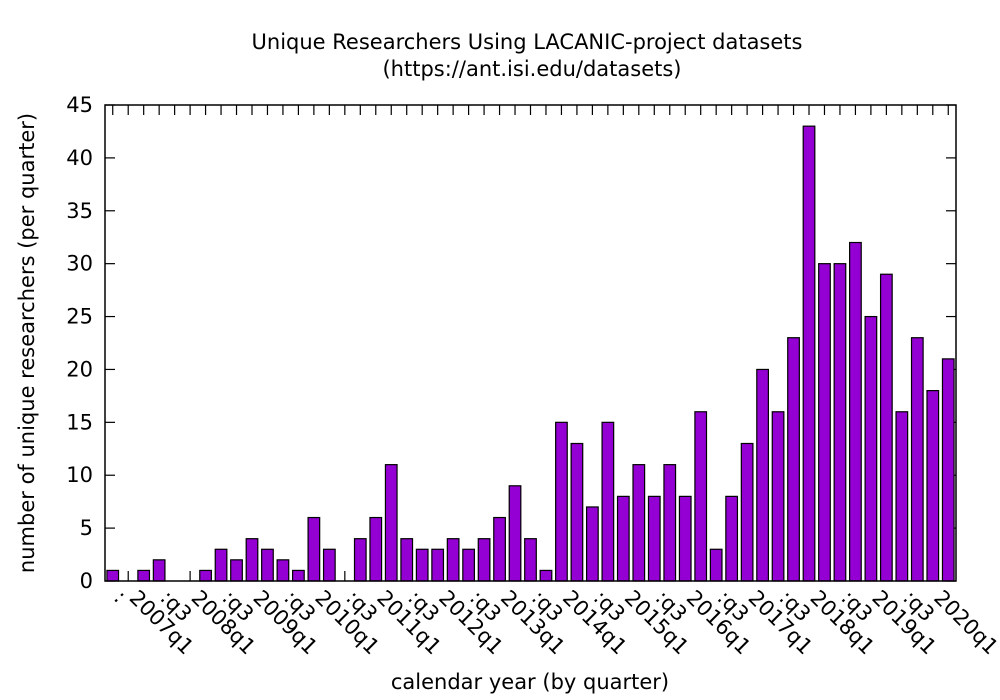  What do you see at coordinates (79, 422) in the screenshot?
I see `y-tick-label: 15` at bounding box center [79, 422].